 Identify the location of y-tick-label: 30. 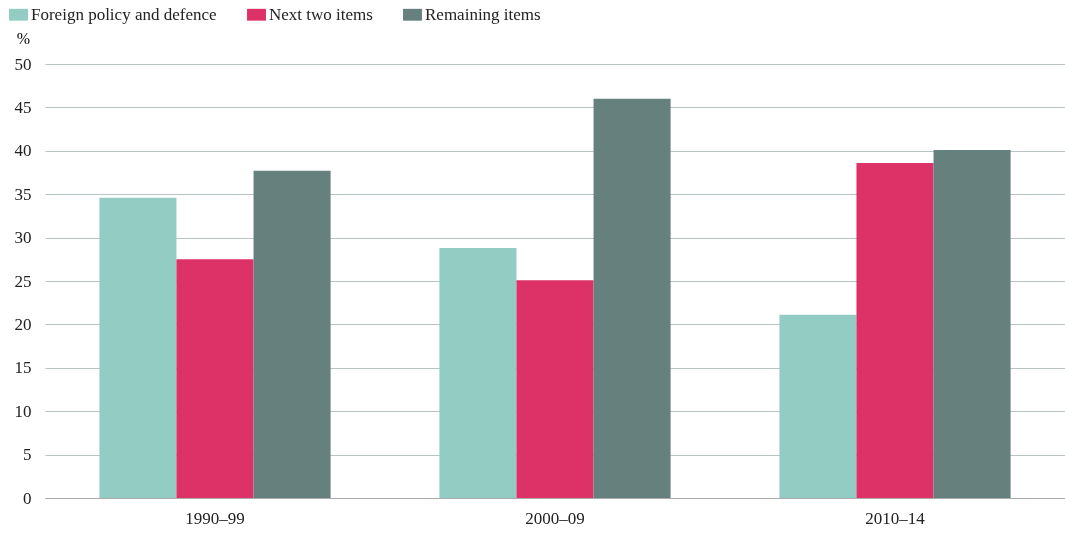
(23, 238).